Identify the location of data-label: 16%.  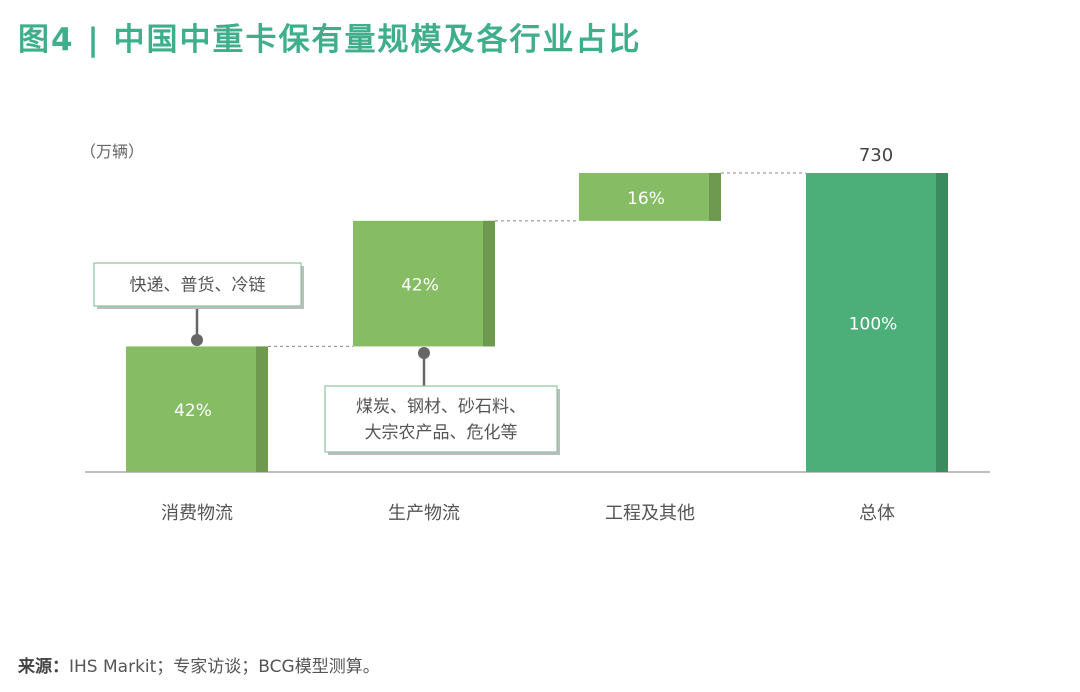
(646, 199).